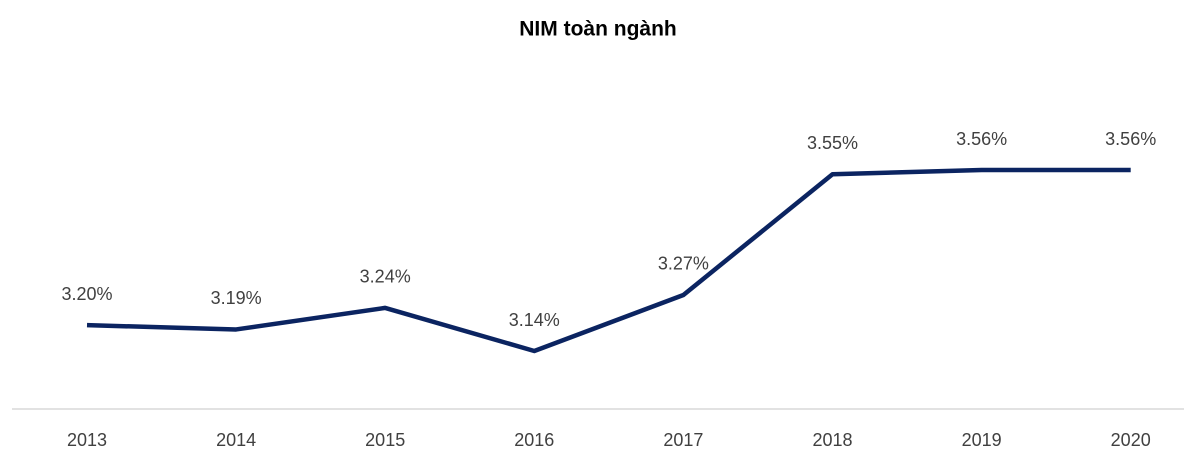 The height and width of the screenshot is (451, 1196). What do you see at coordinates (832, 143) in the screenshot?
I see `data-label: 3.55%` at bounding box center [832, 143].